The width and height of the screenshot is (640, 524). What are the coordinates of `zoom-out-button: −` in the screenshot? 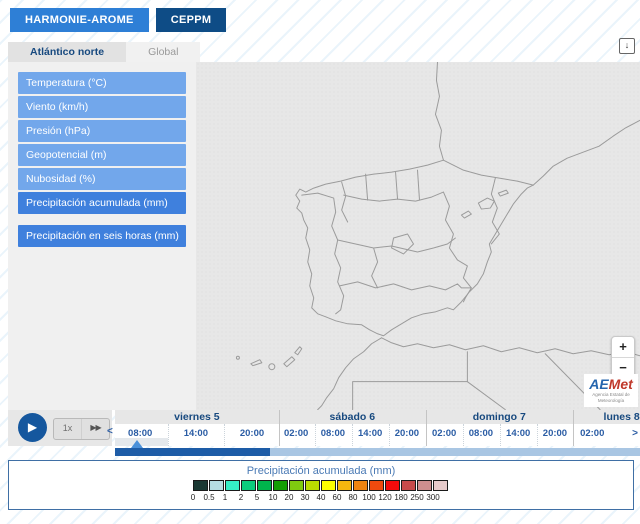 It's located at (623, 367).